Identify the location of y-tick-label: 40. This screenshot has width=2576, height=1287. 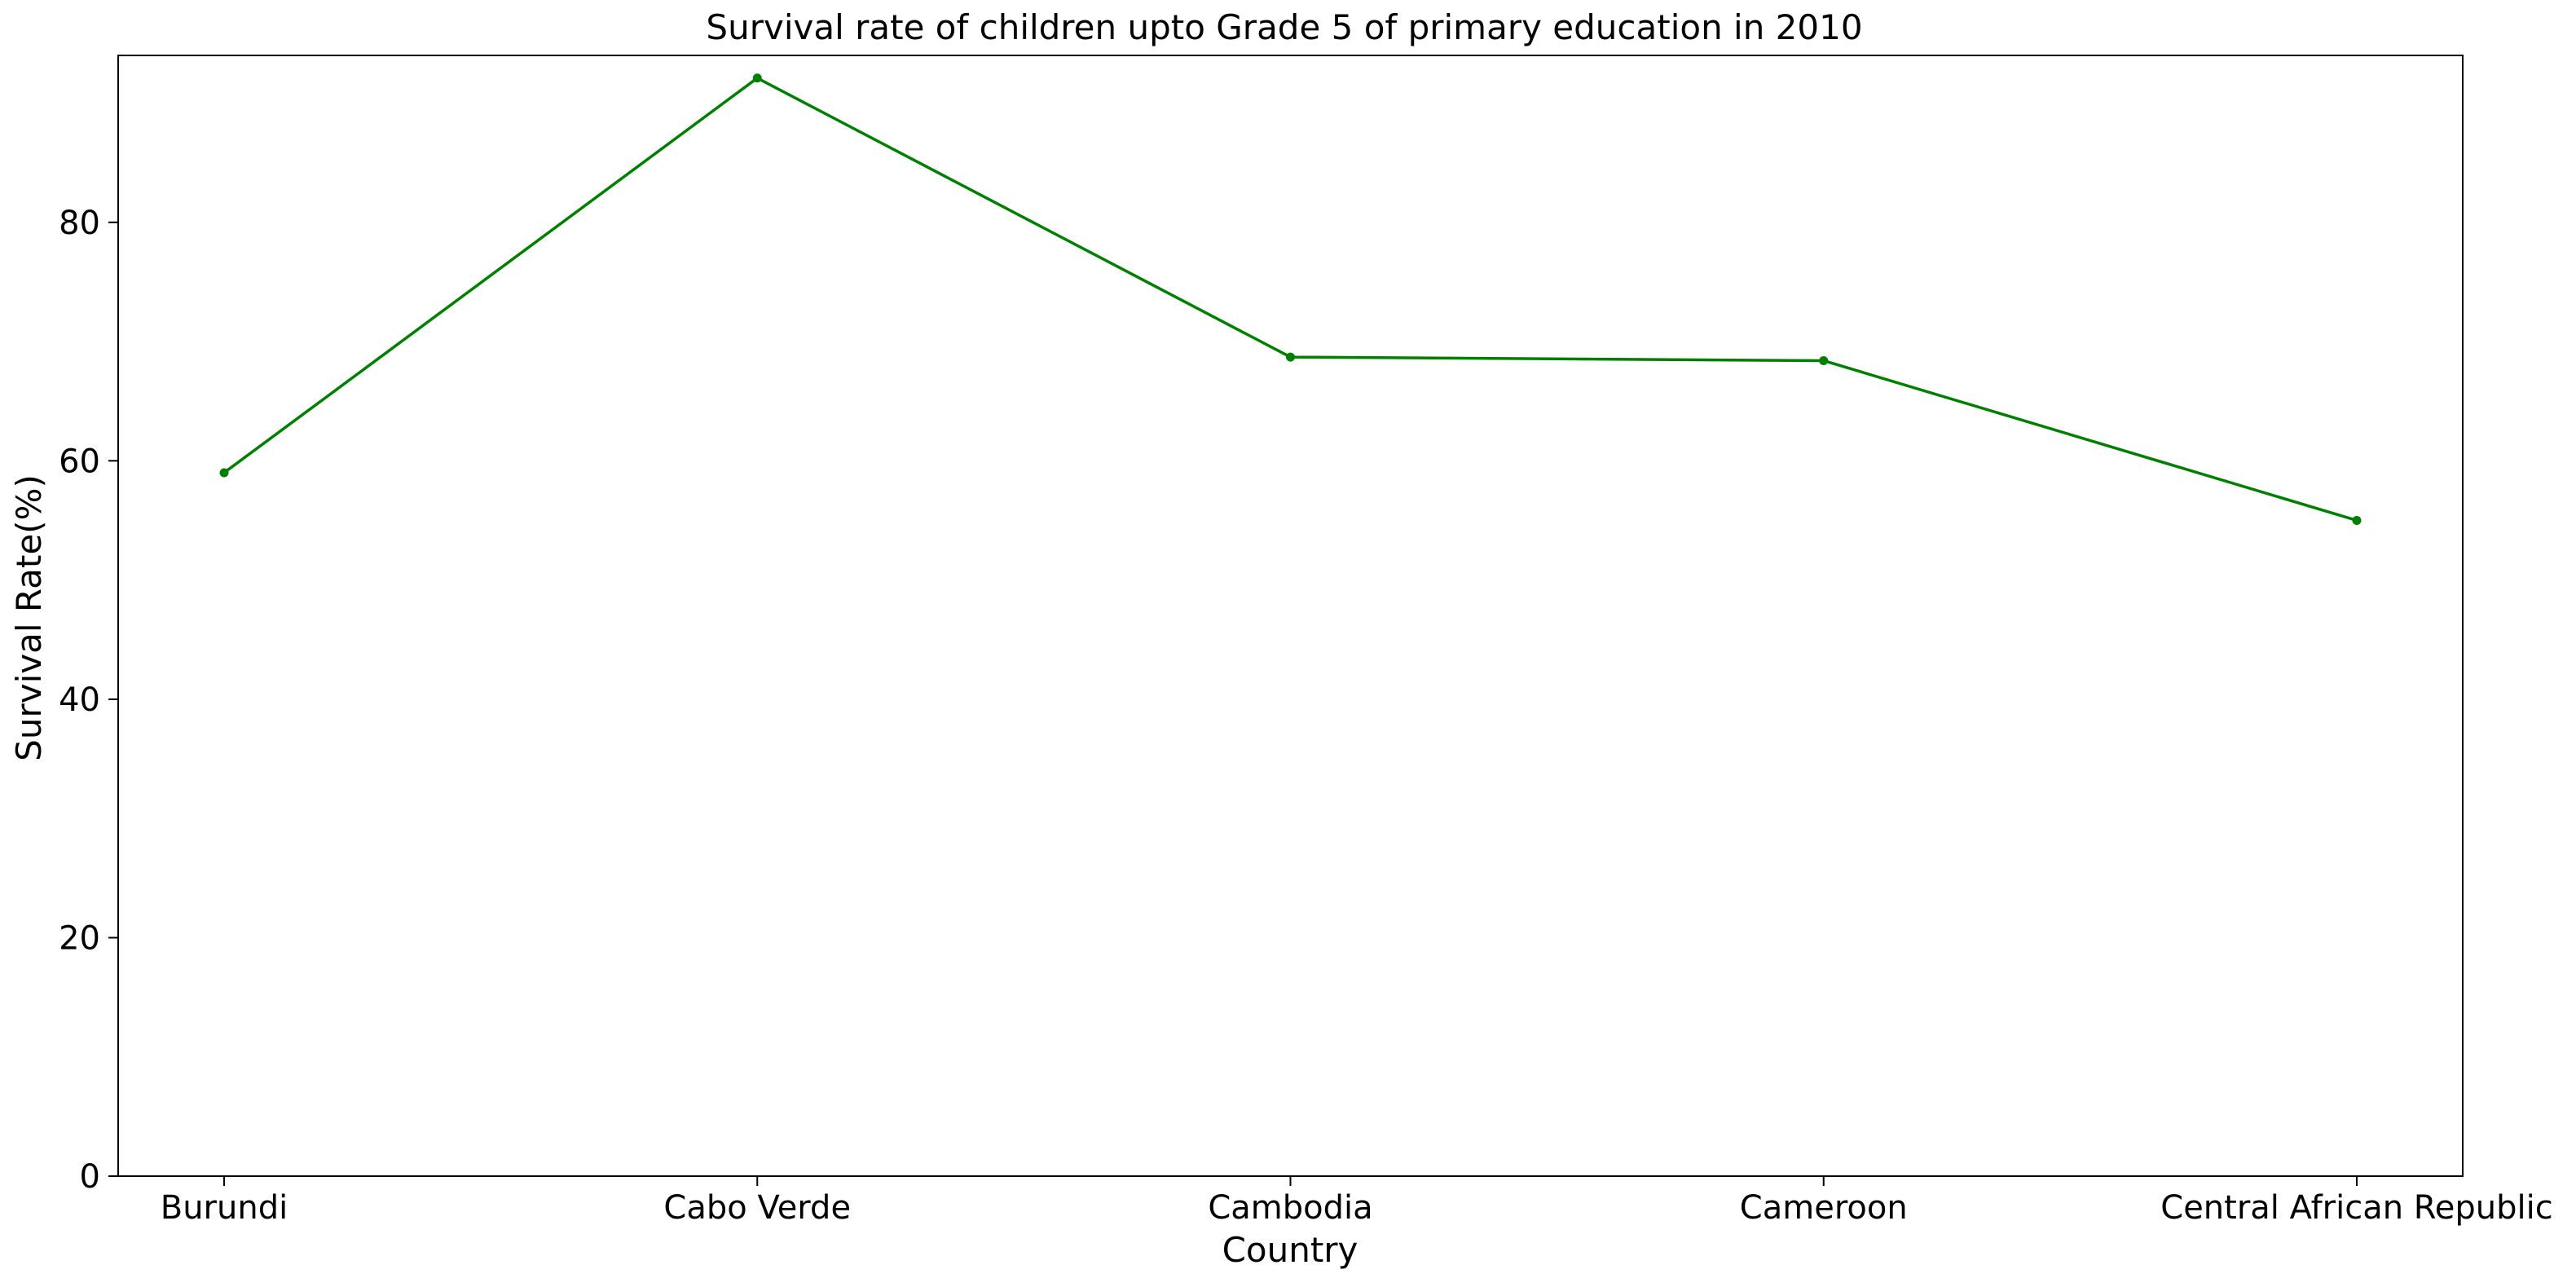
(80, 700).